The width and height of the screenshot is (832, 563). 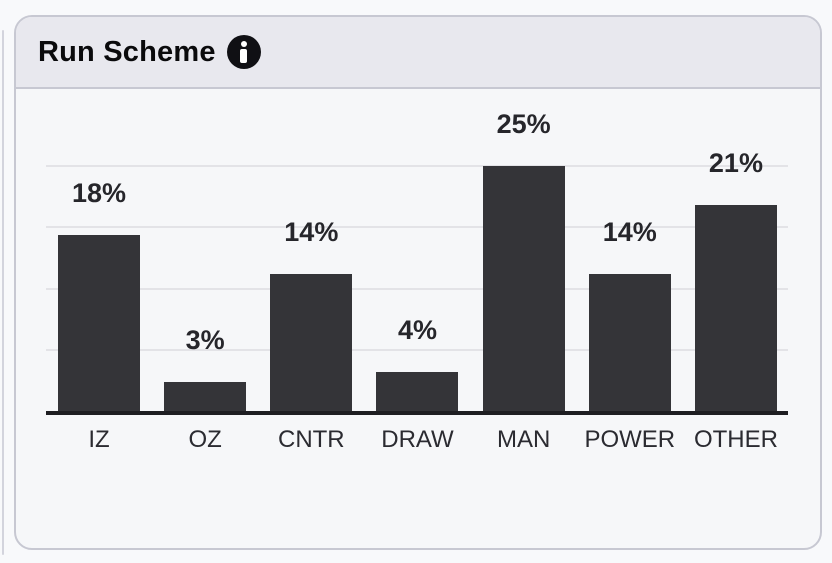 What do you see at coordinates (3, 292) in the screenshot?
I see `adjacent-card-edge` at bounding box center [3, 292].